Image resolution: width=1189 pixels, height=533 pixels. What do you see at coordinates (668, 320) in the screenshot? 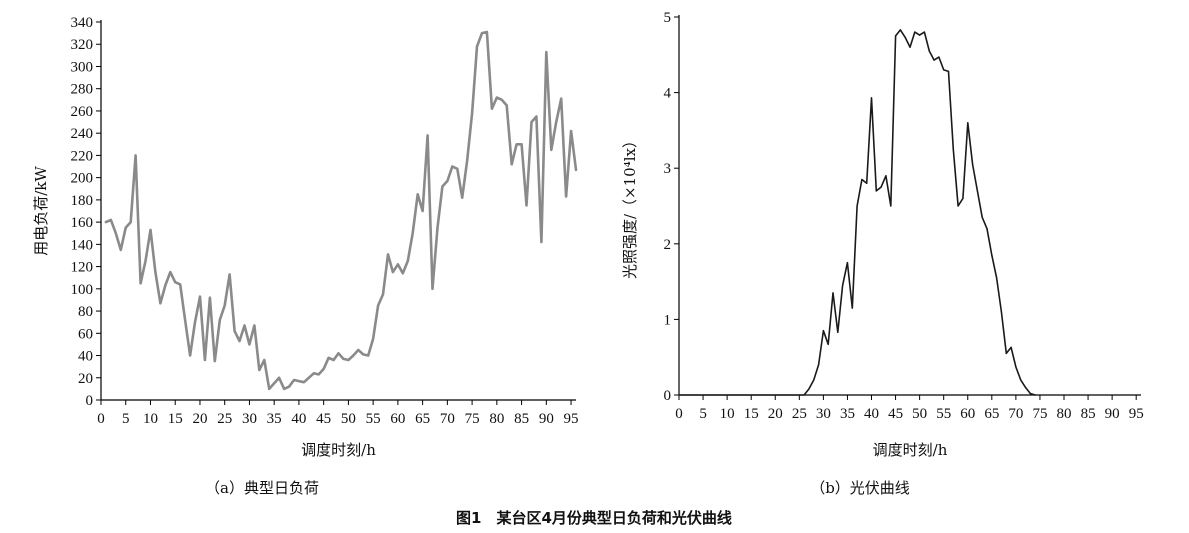
I see `y-tick-label: 1` at bounding box center [668, 320].